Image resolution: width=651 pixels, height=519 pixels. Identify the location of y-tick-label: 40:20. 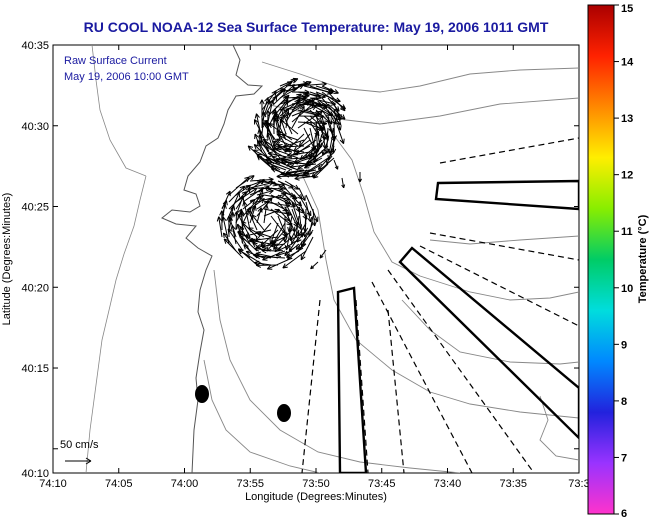
(35, 288).